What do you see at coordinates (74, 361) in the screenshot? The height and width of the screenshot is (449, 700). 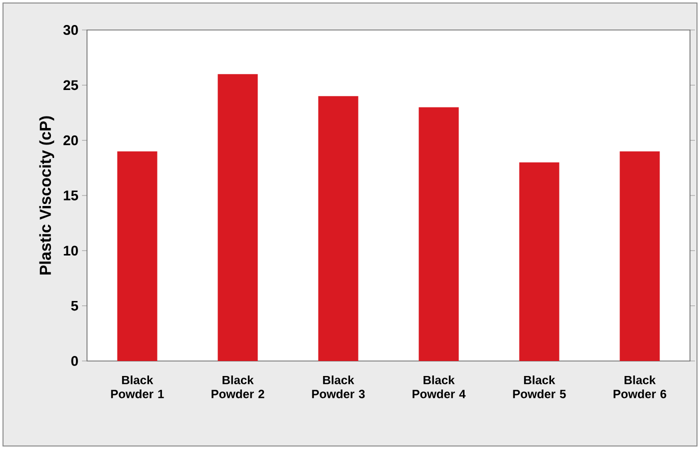 I see `y-tick-label: 0` at bounding box center [74, 361].